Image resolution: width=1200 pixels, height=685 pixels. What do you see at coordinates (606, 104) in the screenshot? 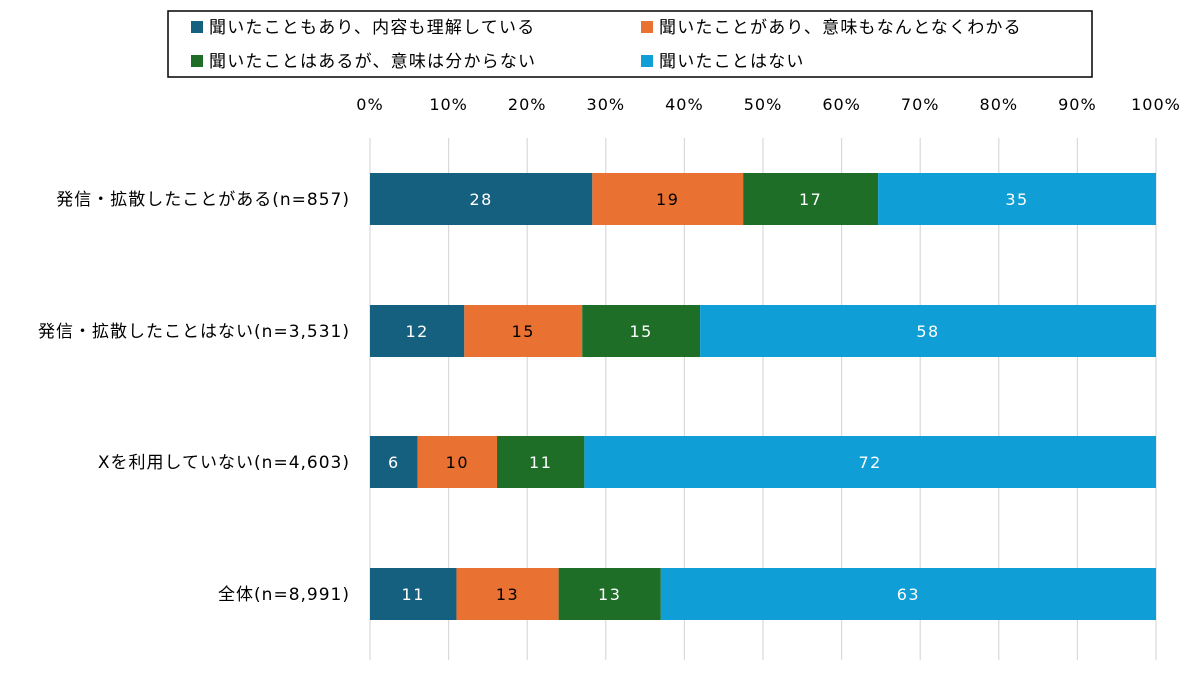
I see `x-tick-label: 30%` at bounding box center [606, 104].